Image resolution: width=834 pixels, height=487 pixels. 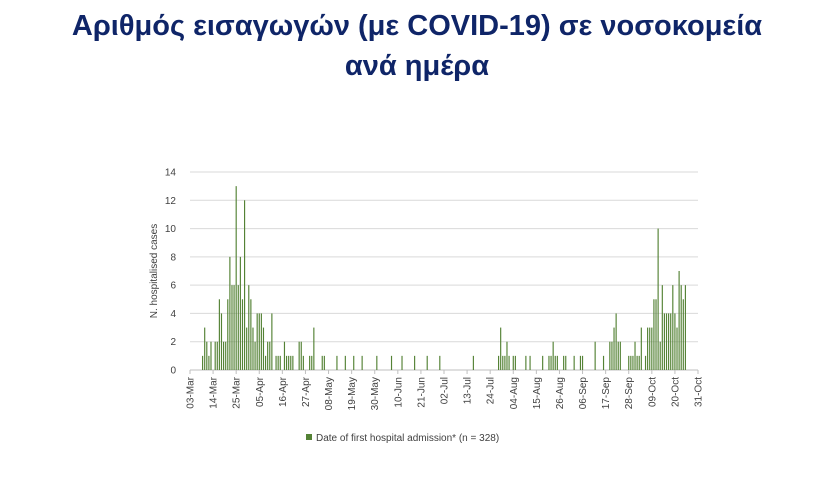 I want to click on y-tick-label: 14, so click(x=171, y=173).